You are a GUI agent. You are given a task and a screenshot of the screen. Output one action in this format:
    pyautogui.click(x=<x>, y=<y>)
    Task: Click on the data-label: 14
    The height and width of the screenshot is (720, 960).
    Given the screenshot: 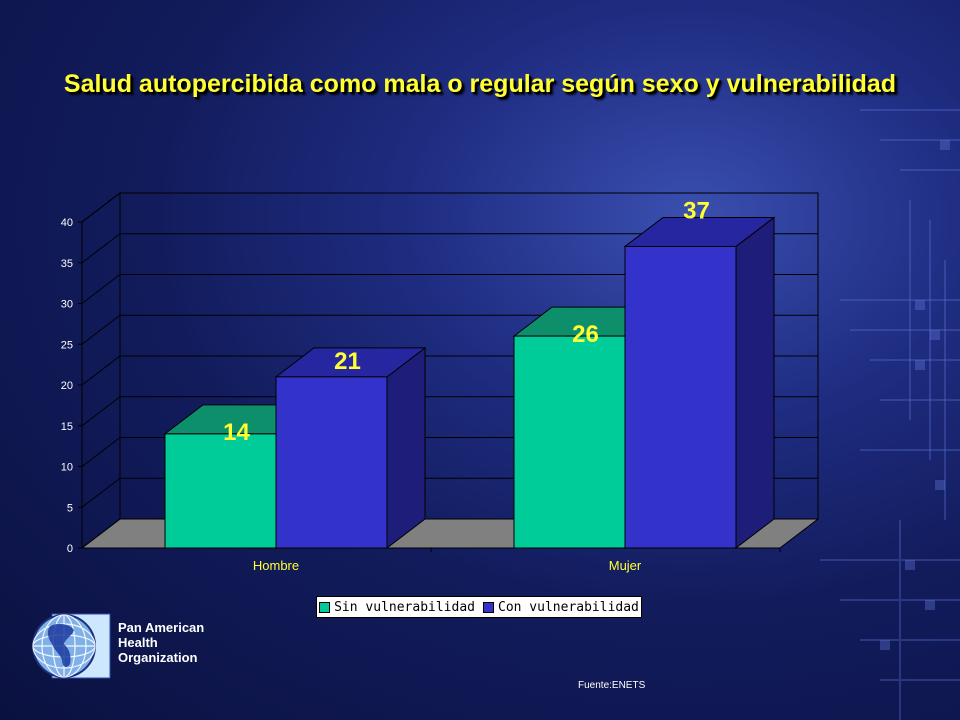 What is the action you would take?
    pyautogui.click(x=236, y=432)
    